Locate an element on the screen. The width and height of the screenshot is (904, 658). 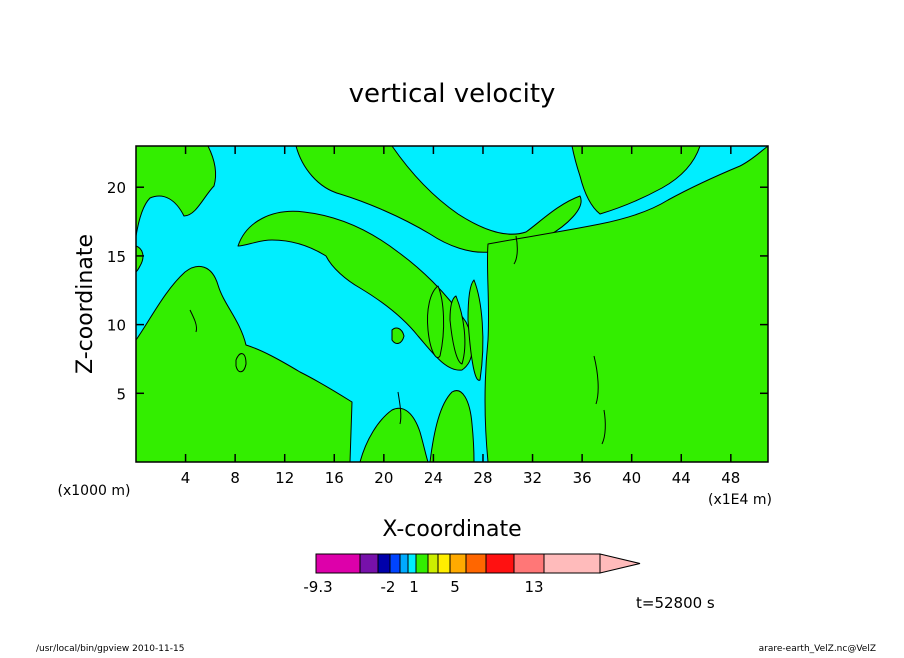
x-tick-label: 28 is located at coordinates (482, 478).